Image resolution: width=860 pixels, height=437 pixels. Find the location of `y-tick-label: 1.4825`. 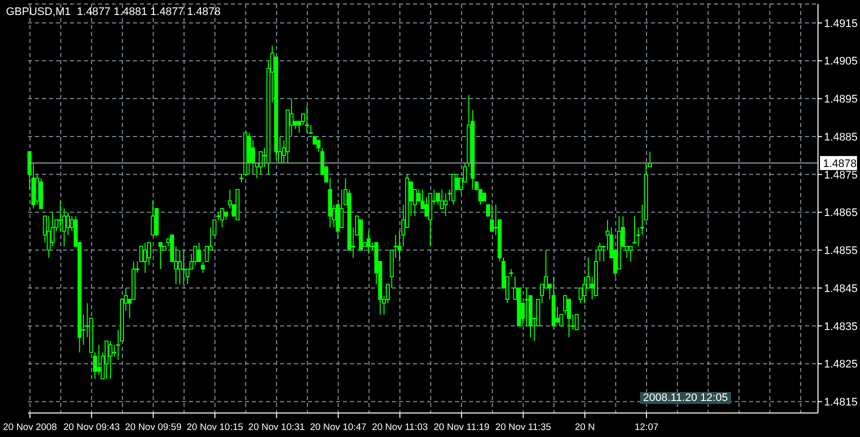

y-tick-label: 1.4825 is located at coordinates (841, 364).